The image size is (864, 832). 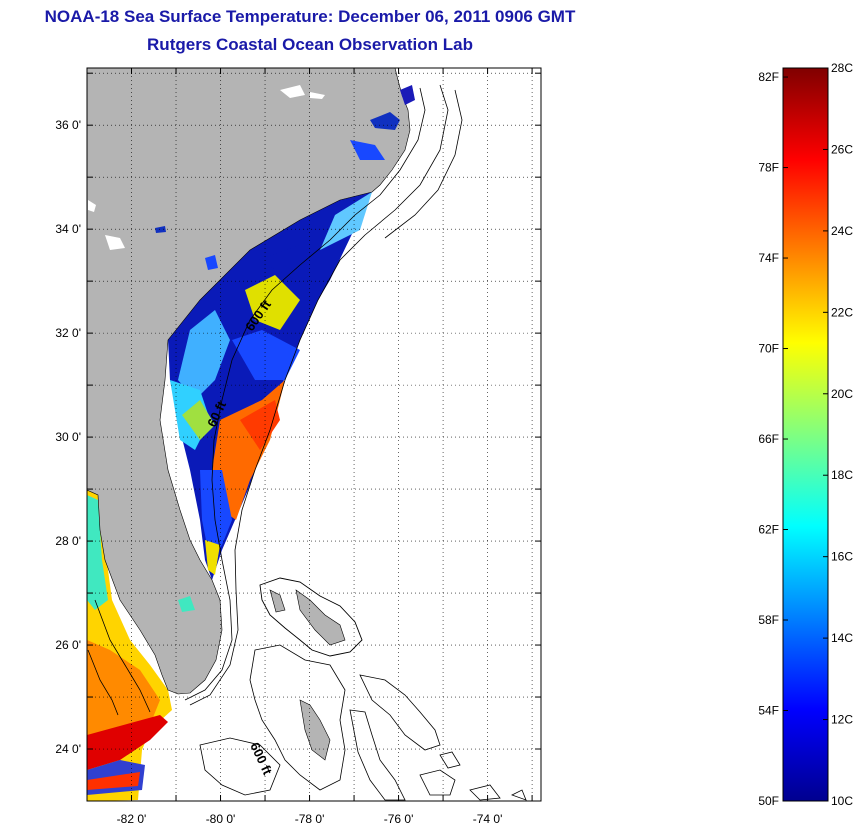 What do you see at coordinates (805, 434) in the screenshot?
I see `temperature-colorbar` at bounding box center [805, 434].